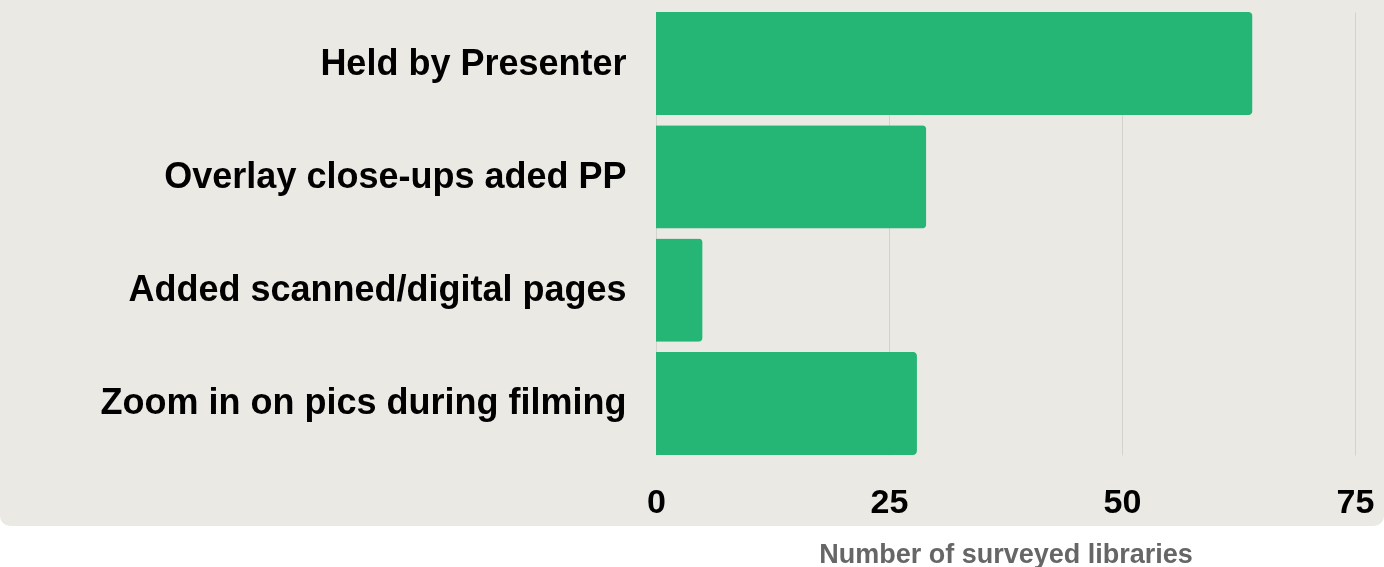 This screenshot has width=1384, height=567. Describe the element at coordinates (656, 500) in the screenshot. I see `x-tick-label: 0` at that location.